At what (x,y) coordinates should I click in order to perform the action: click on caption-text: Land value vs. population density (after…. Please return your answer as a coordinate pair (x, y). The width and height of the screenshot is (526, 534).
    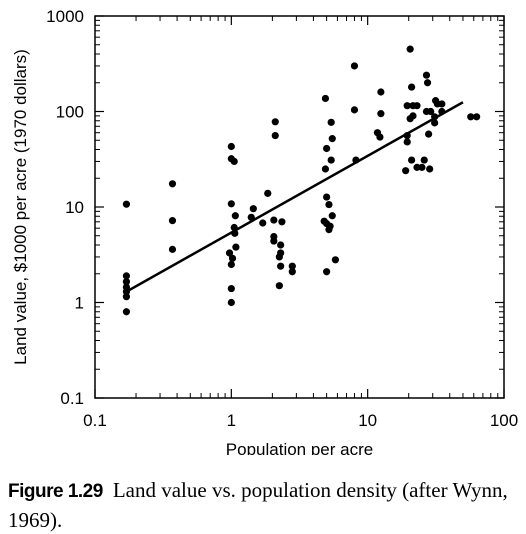
    Looking at the image, I should click on (258, 505).